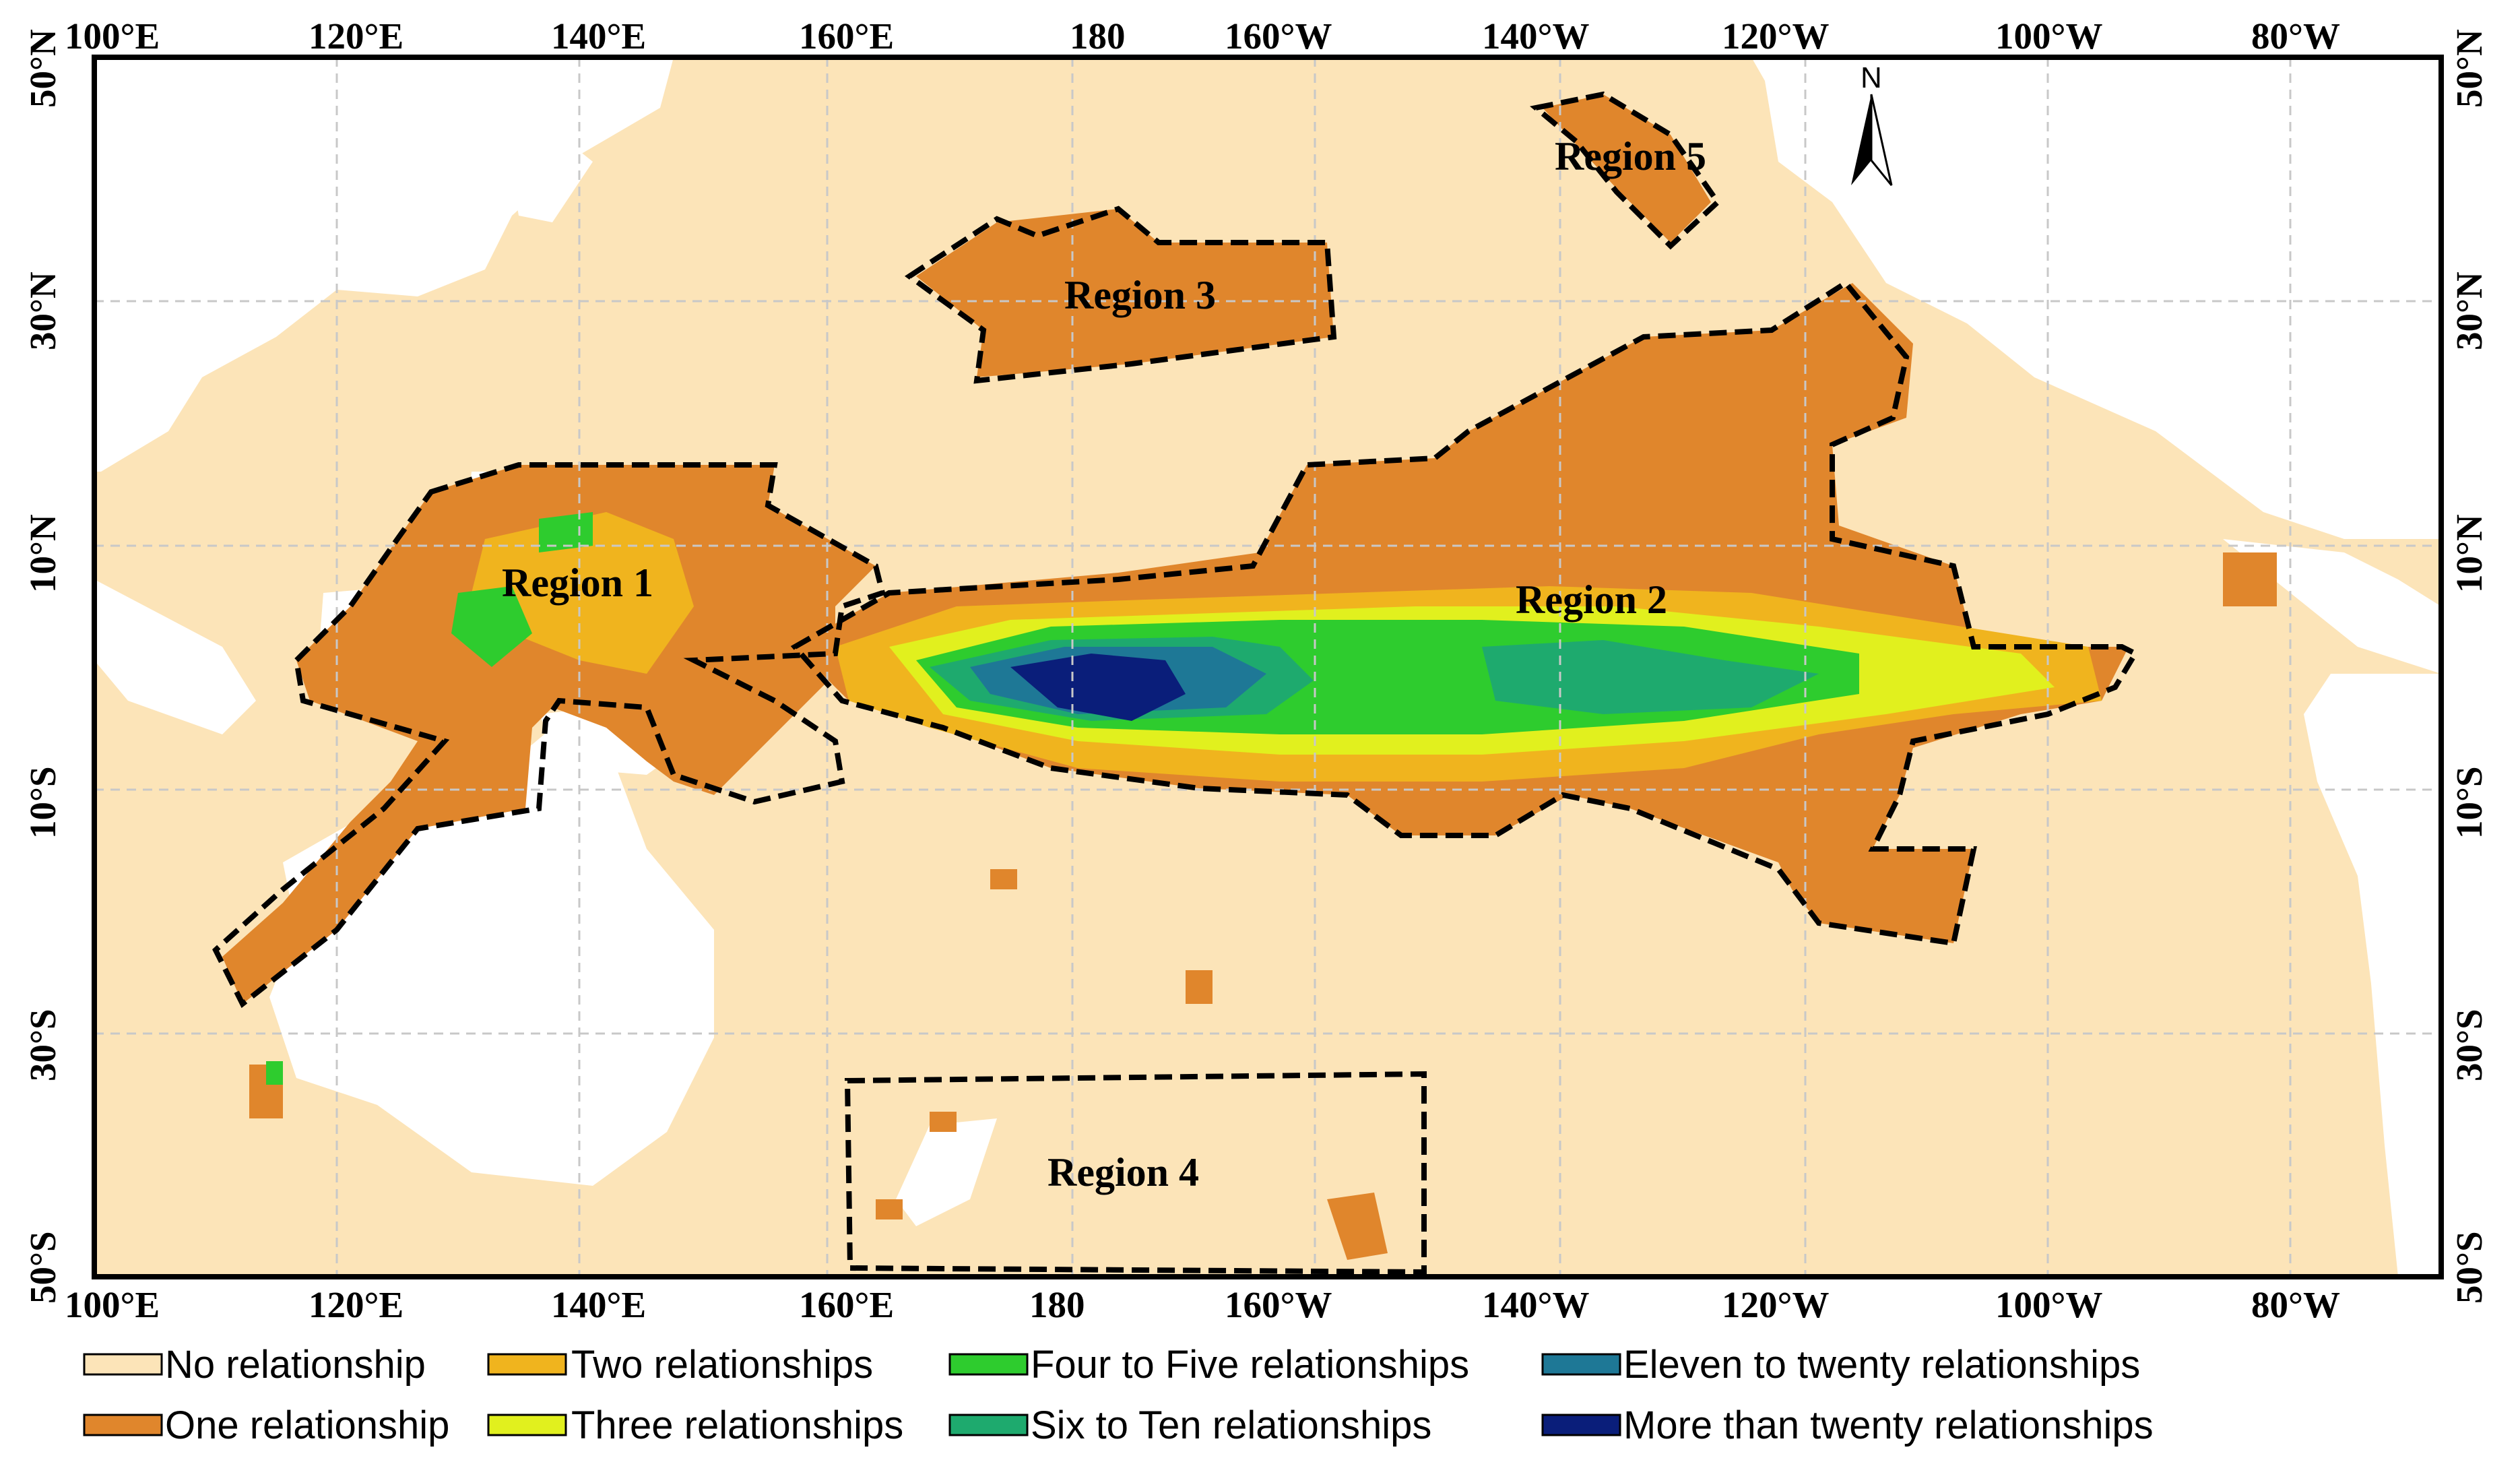 Image resolution: width=2520 pixels, height=1458 pixels. I want to click on region2-six-b, so click(1650, 677).